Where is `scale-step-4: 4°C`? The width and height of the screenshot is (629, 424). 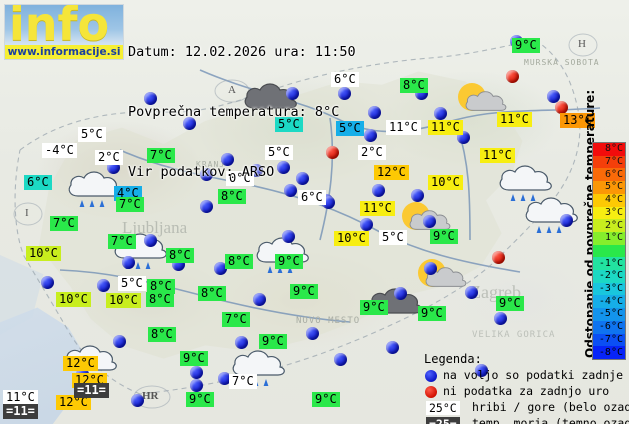 scale-step-4: 4°C is located at coordinates (609, 200).